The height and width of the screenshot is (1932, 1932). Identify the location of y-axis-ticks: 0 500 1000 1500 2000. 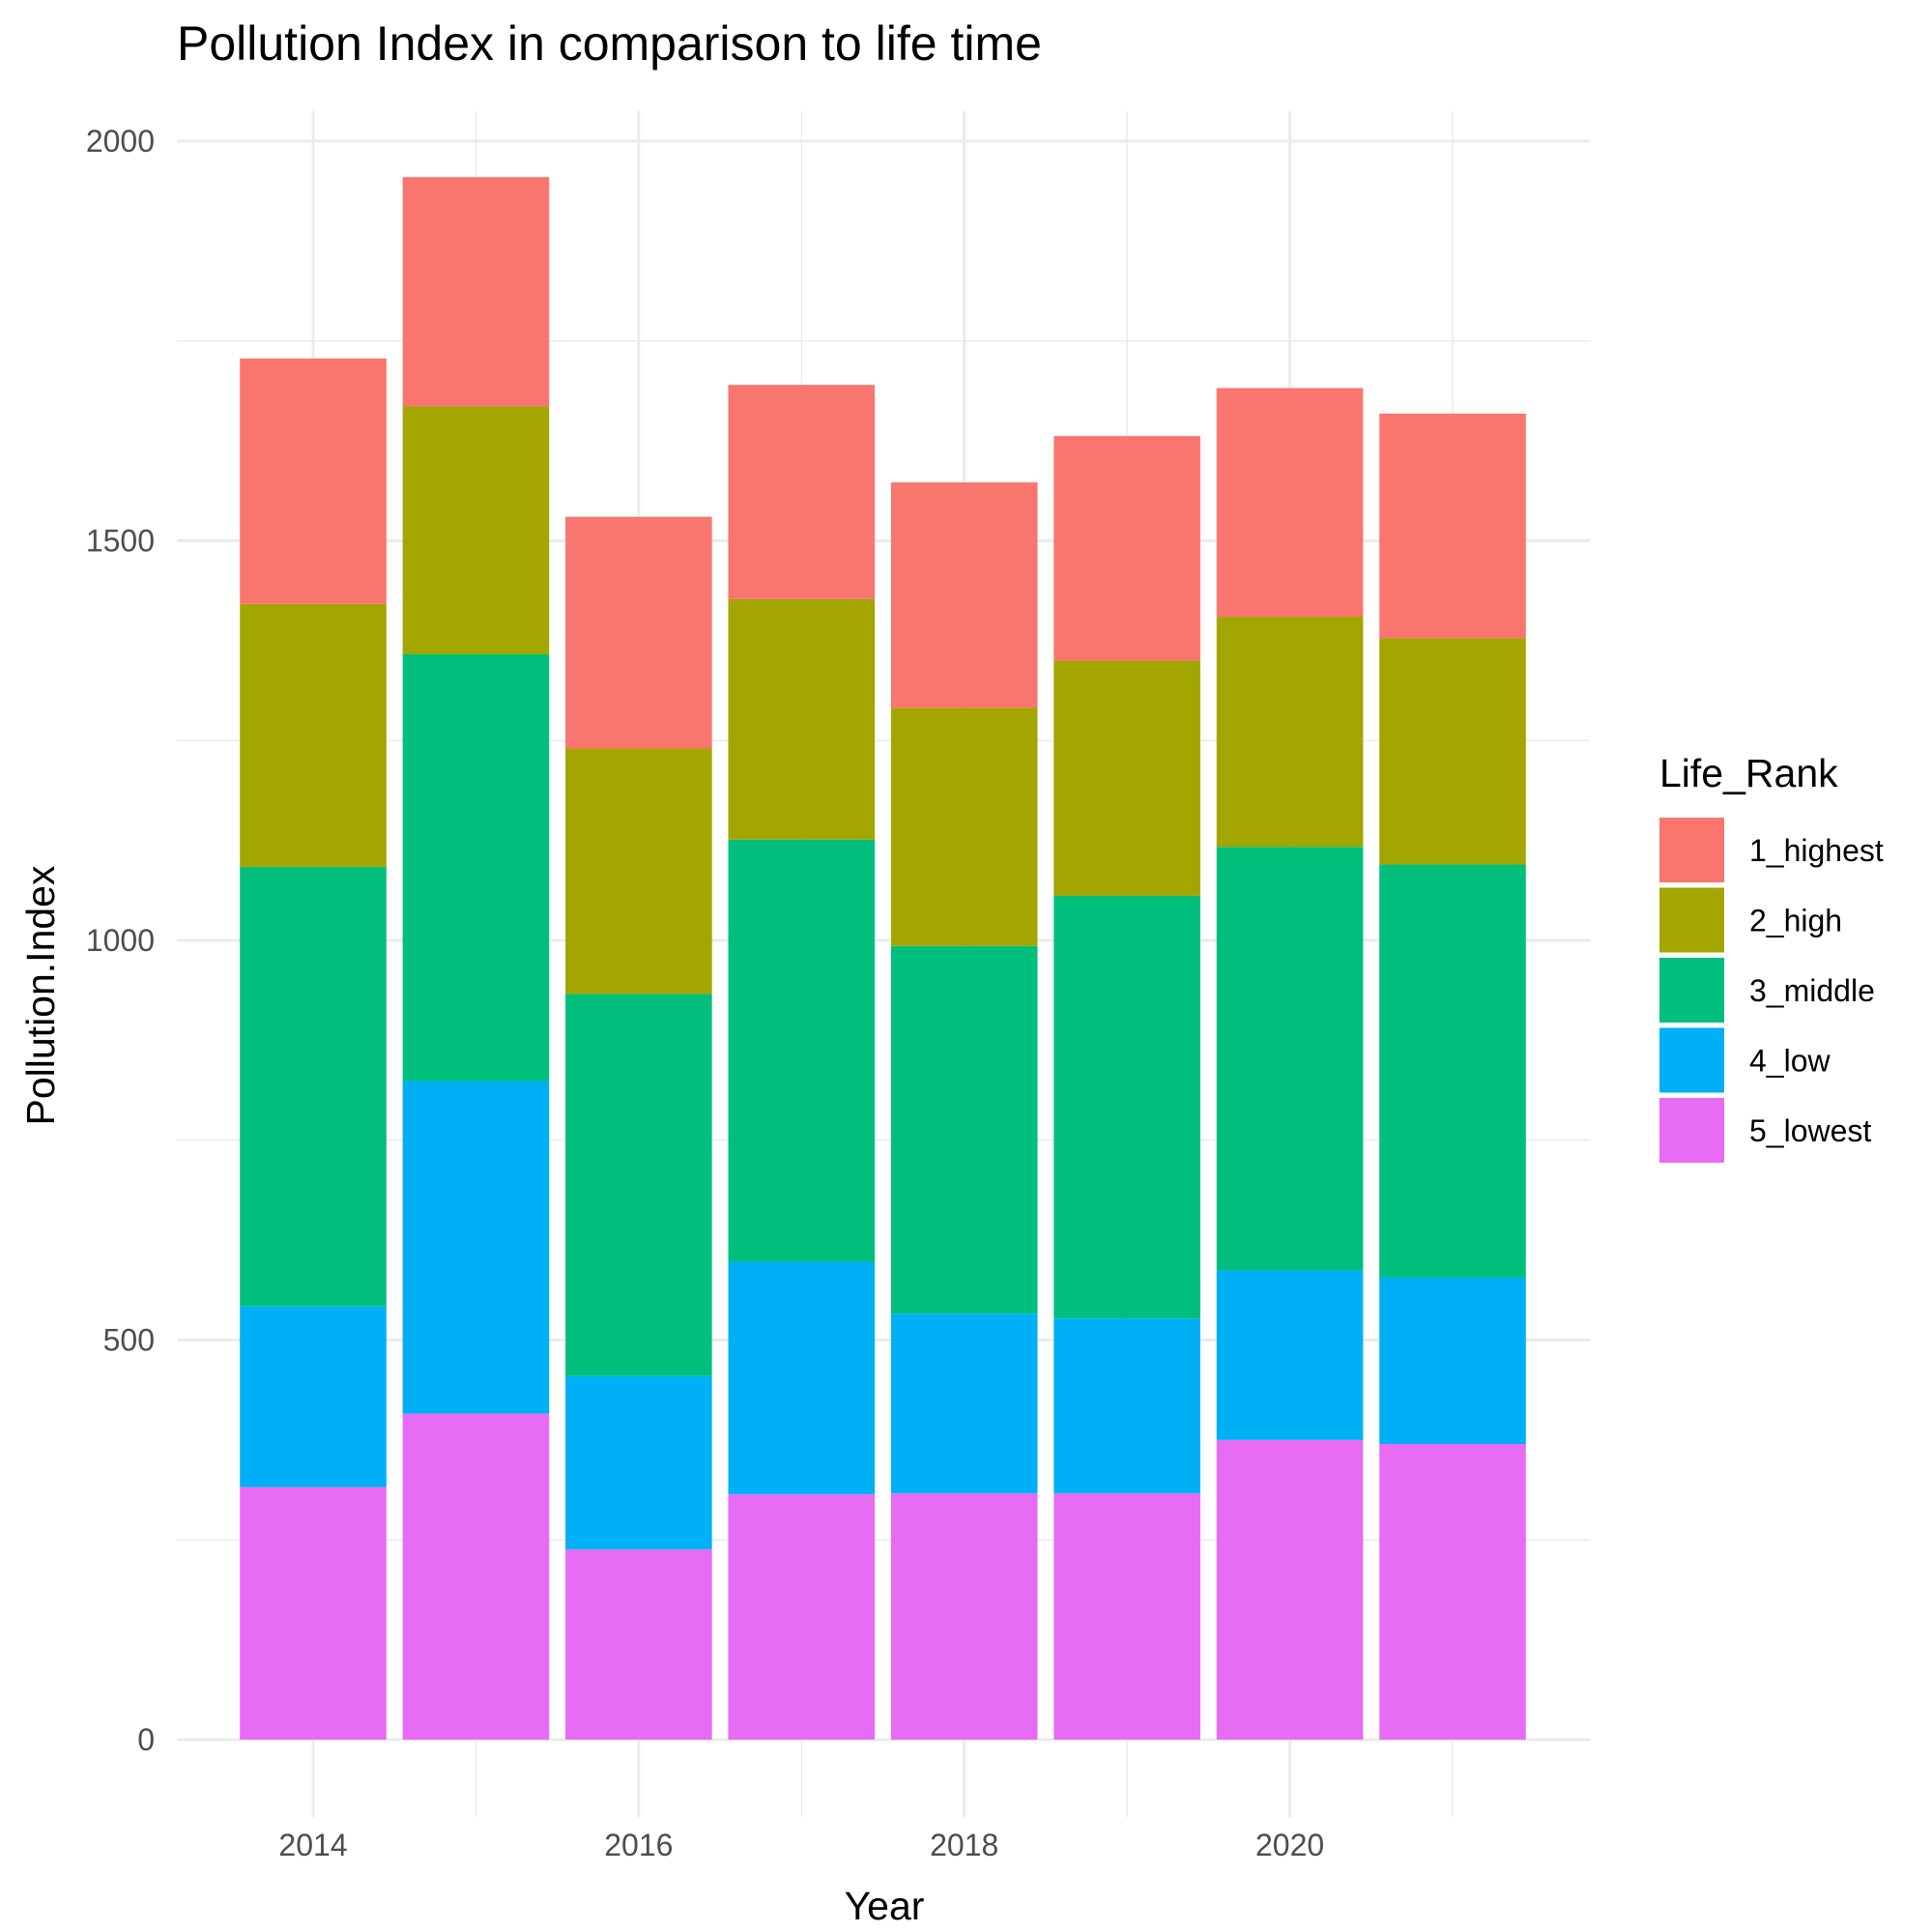
(120, 940).